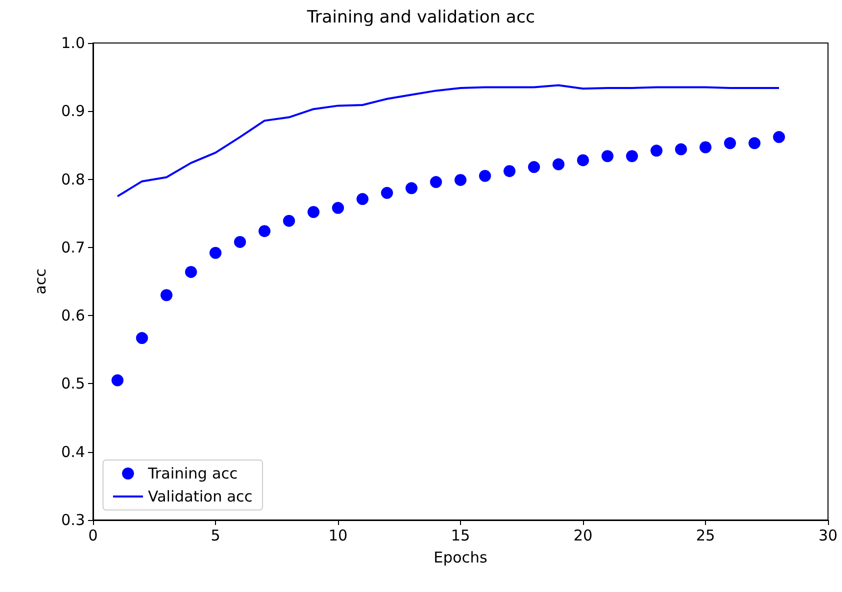  I want to click on legend-label: Validation acc, so click(200, 497).